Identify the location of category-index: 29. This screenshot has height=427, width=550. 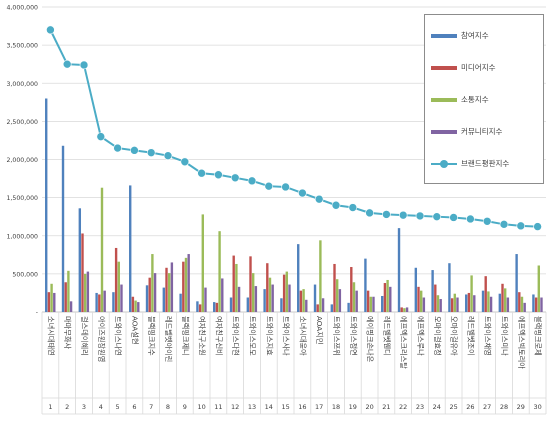
(521, 407).